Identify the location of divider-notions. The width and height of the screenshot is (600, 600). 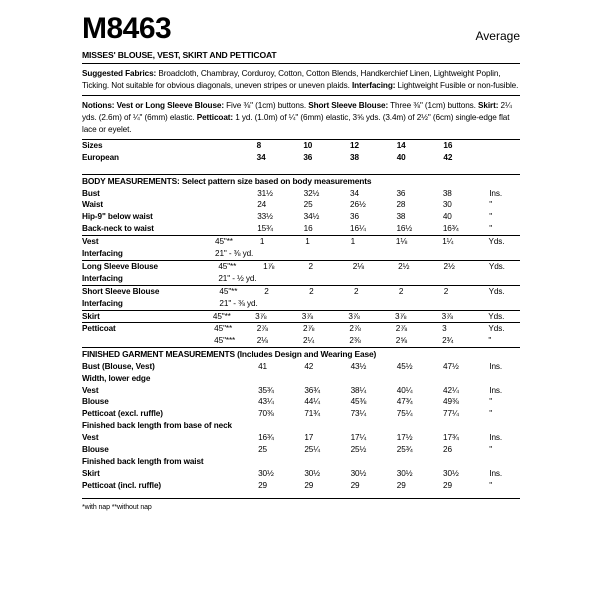
(301, 96).